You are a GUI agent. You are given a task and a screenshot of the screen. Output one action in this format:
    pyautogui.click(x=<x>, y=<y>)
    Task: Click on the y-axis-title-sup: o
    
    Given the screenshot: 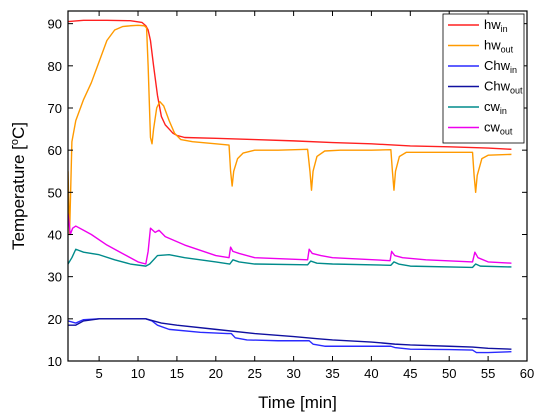 What is the action you would take?
    pyautogui.click(x=15, y=142)
    